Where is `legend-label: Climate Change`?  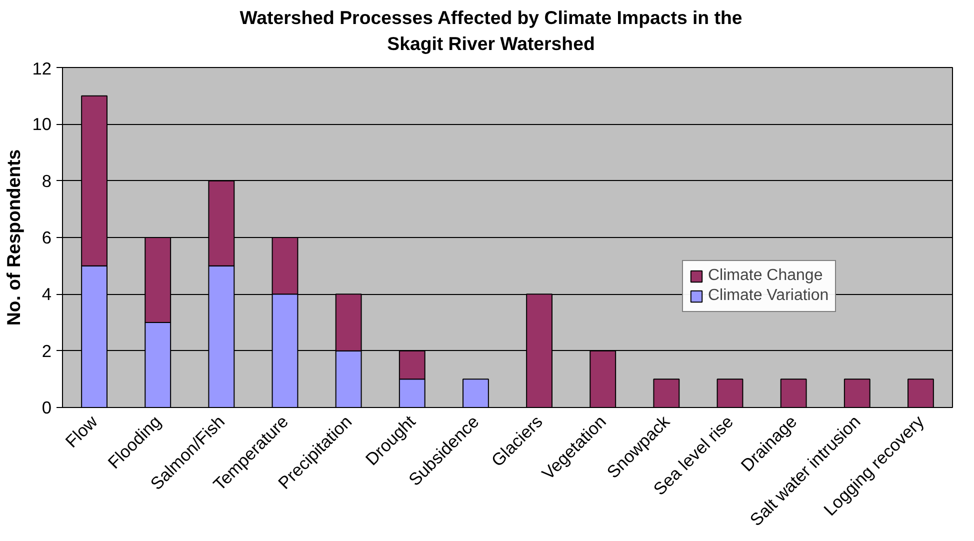 legend-label: Climate Change is located at coordinates (765, 276).